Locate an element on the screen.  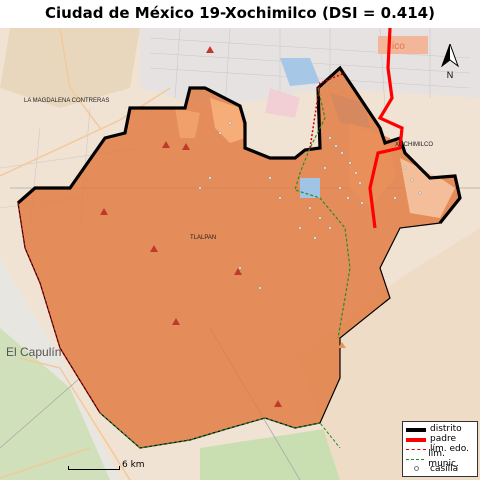
legend-padre-symbol is located at coordinates (416, 439).